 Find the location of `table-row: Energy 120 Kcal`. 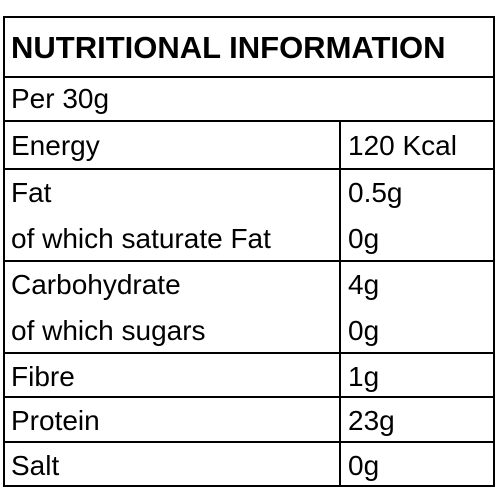

table-row: Energy 120 Kcal is located at coordinates (249, 145).